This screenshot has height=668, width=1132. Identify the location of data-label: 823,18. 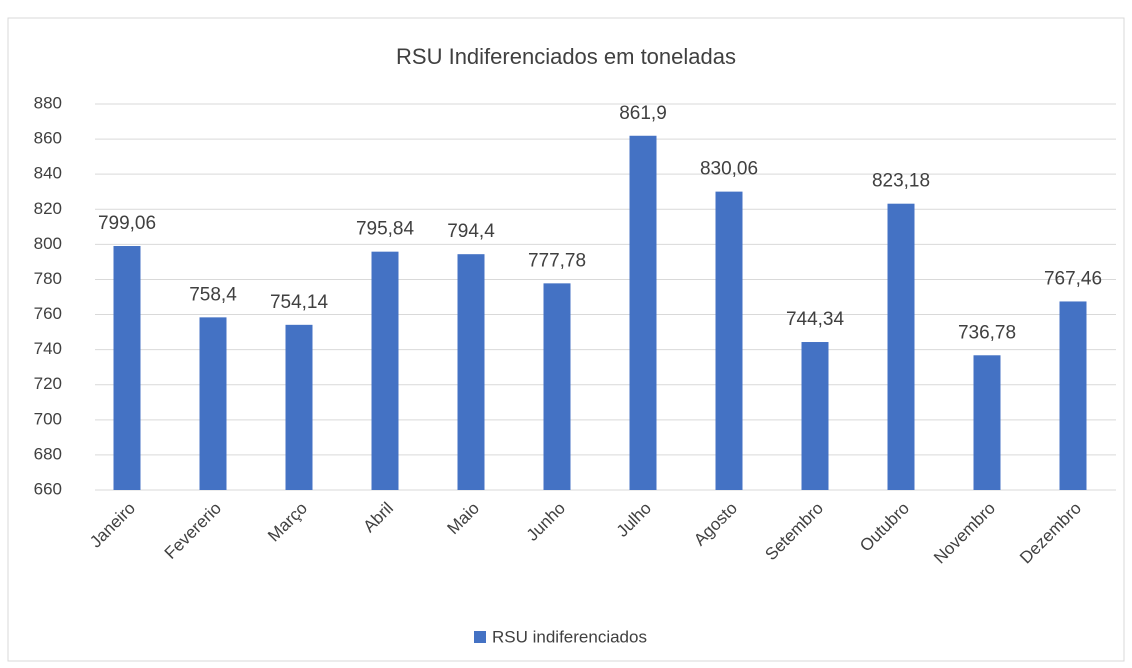
(901, 181).